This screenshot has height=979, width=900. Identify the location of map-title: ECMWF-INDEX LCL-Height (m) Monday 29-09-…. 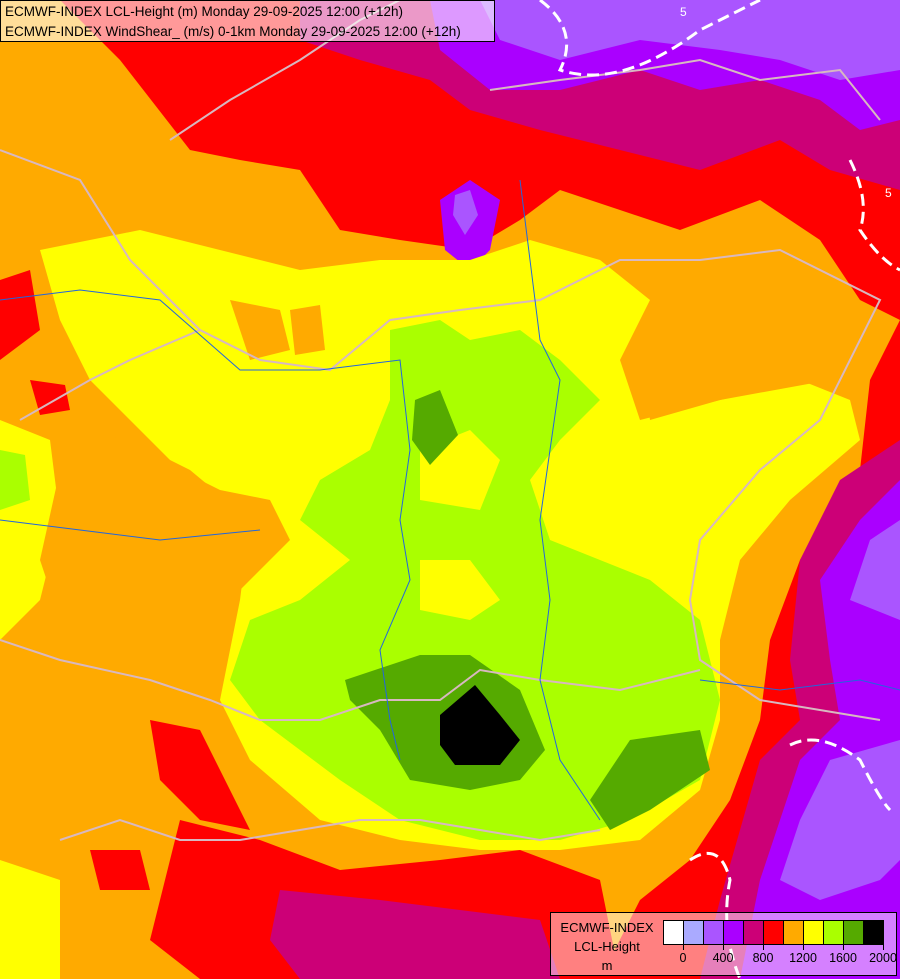
(247, 21).